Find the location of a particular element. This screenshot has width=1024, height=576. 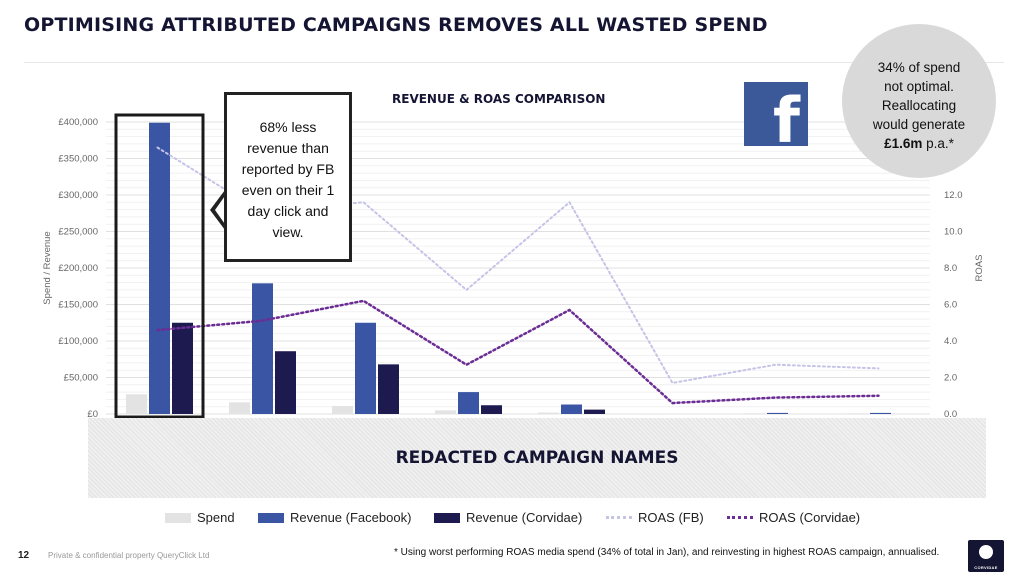

legend-revenue-facebook: Revenue (Facebook) is located at coordinates (334, 517).